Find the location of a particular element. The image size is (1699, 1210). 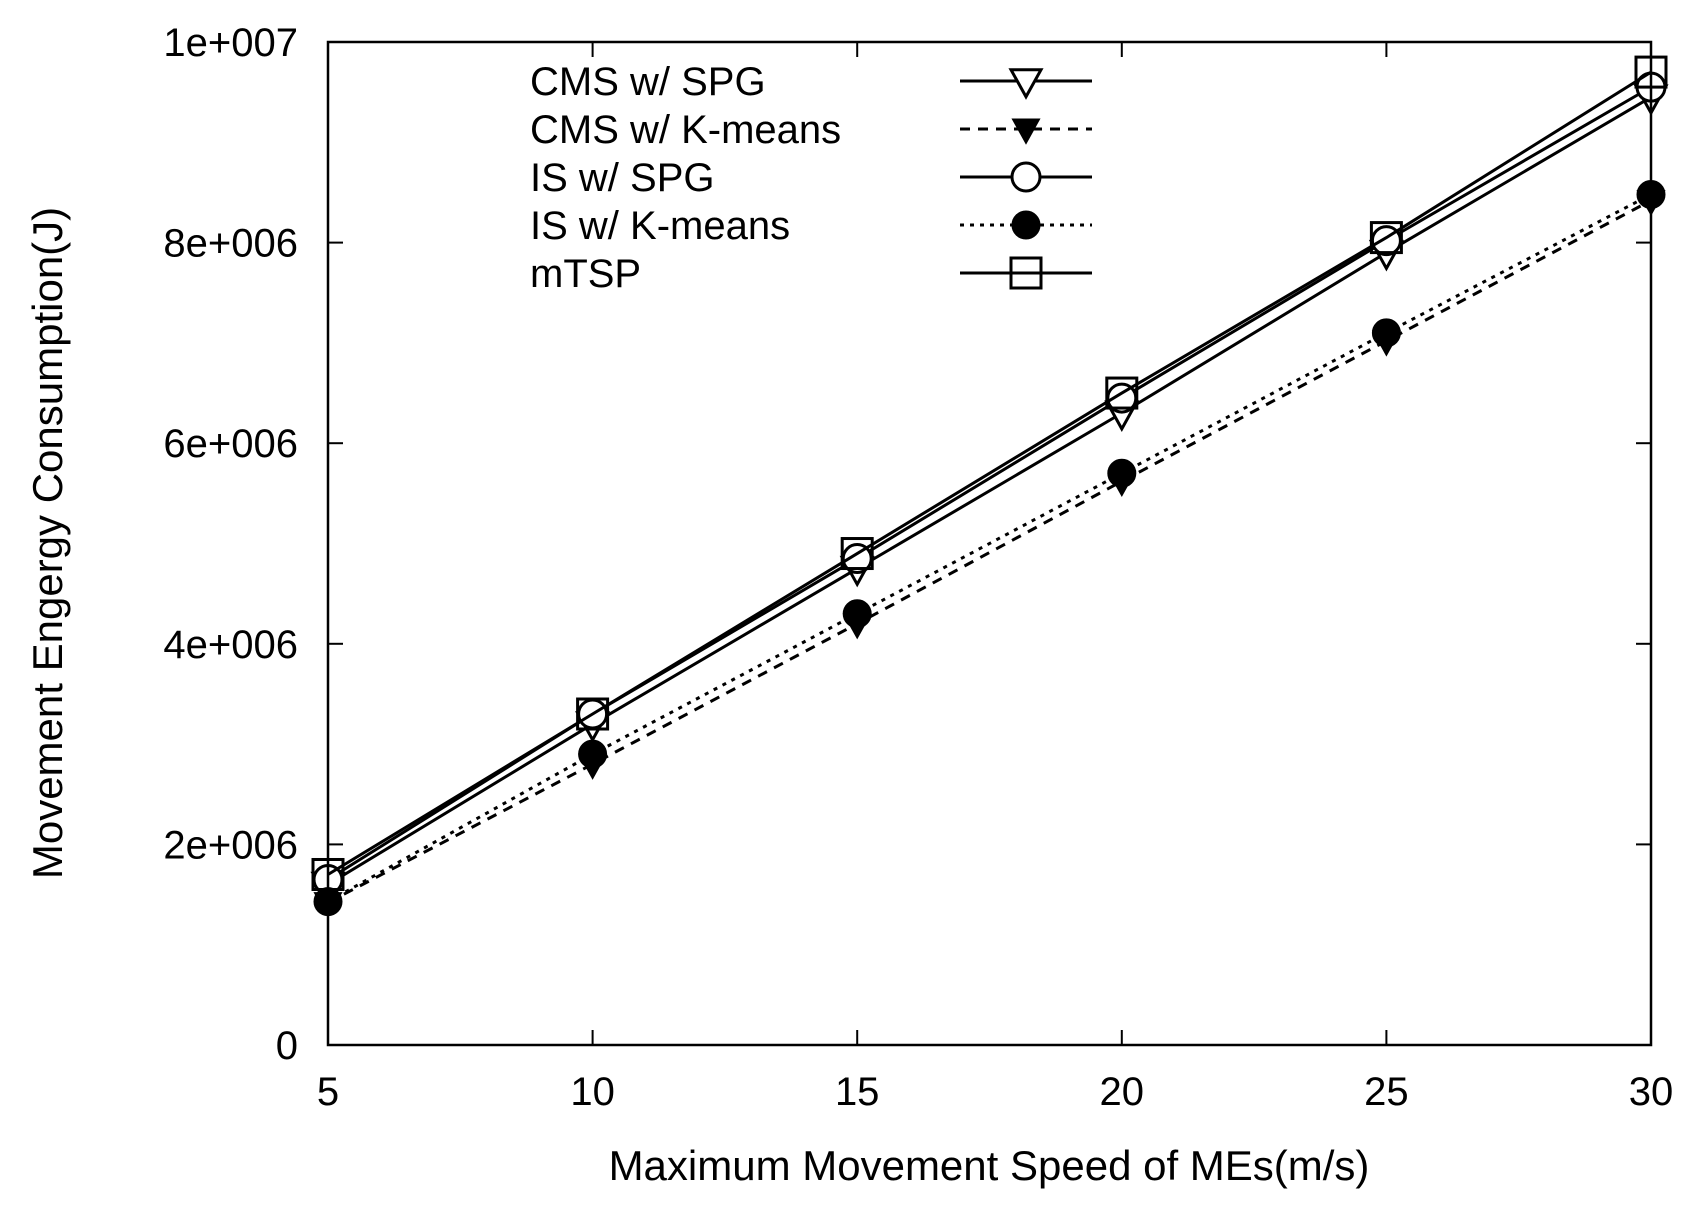

legend-label: IS w/ SPG is located at coordinates (622, 178).